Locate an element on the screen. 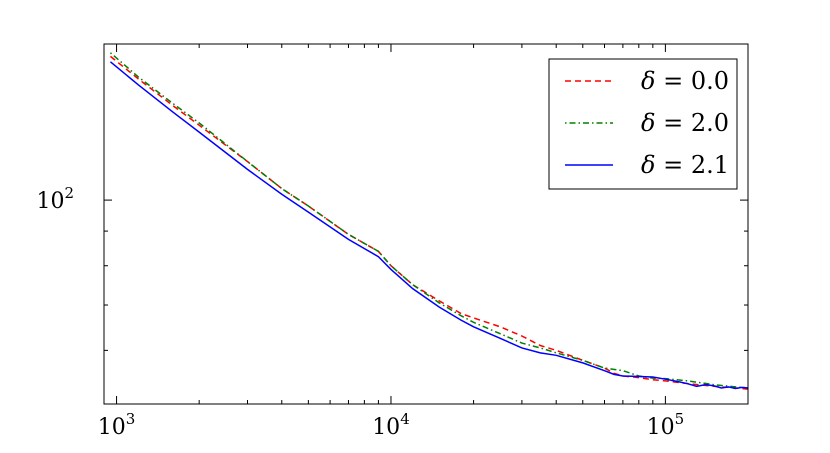  x-tick-label: 10⁵ is located at coordinates (666, 425).